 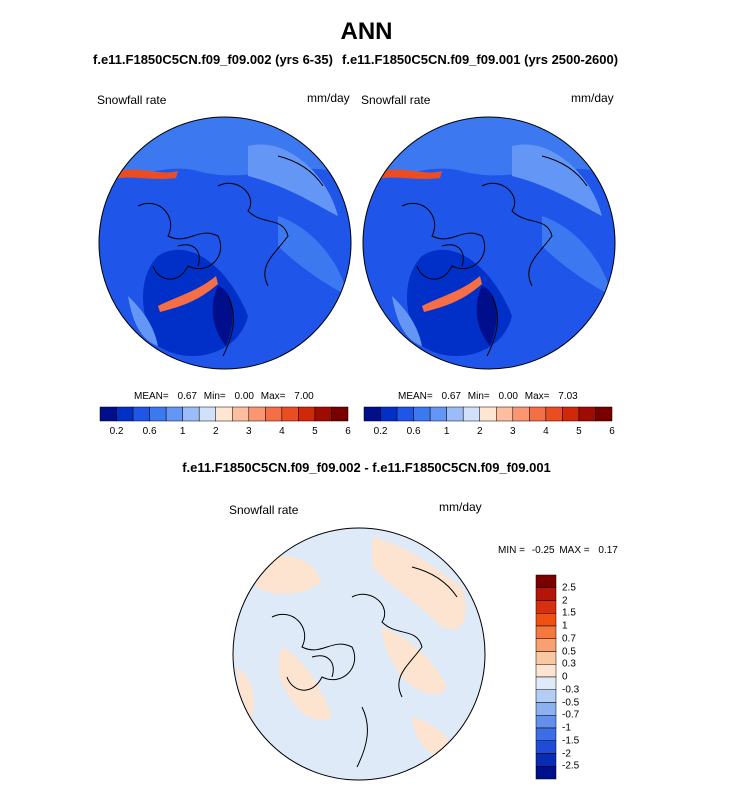 What do you see at coordinates (304, 396) in the screenshot?
I see `left-max-value: 7.00` at bounding box center [304, 396].